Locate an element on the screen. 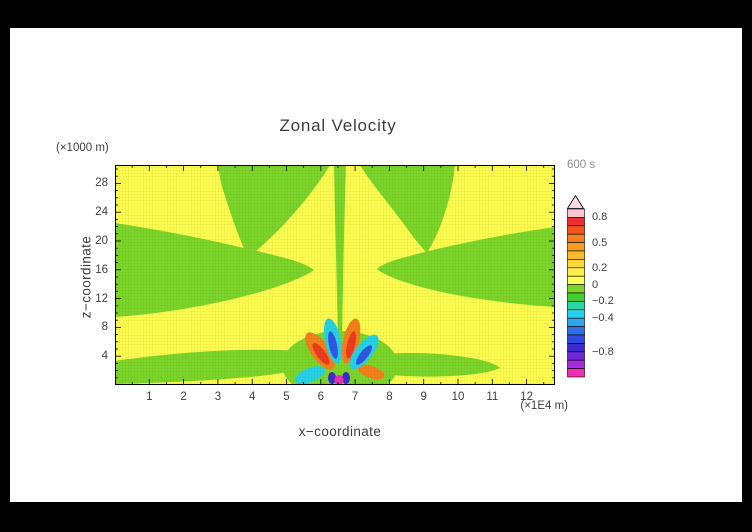 This screenshot has width=752, height=532. green-center-column is located at coordinates (340, 253).